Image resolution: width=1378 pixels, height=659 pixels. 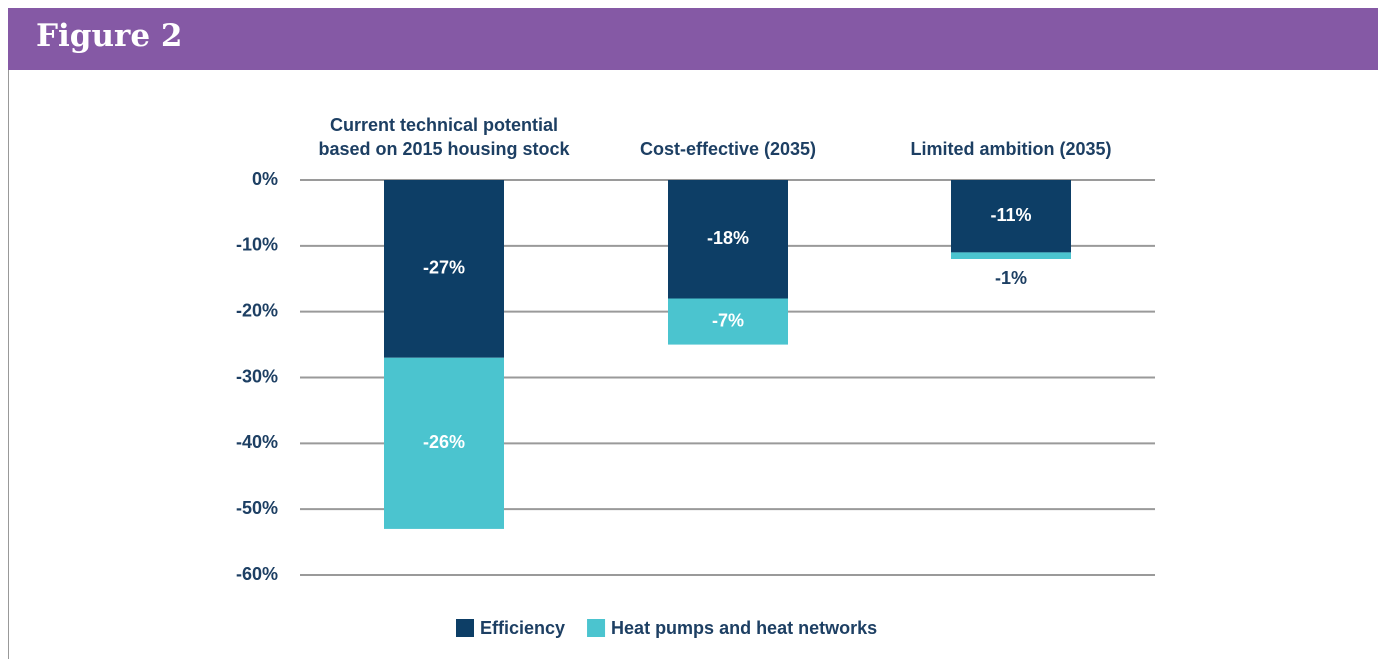 What do you see at coordinates (109, 36) in the screenshot?
I see `figure-title: Figure 2` at bounding box center [109, 36].